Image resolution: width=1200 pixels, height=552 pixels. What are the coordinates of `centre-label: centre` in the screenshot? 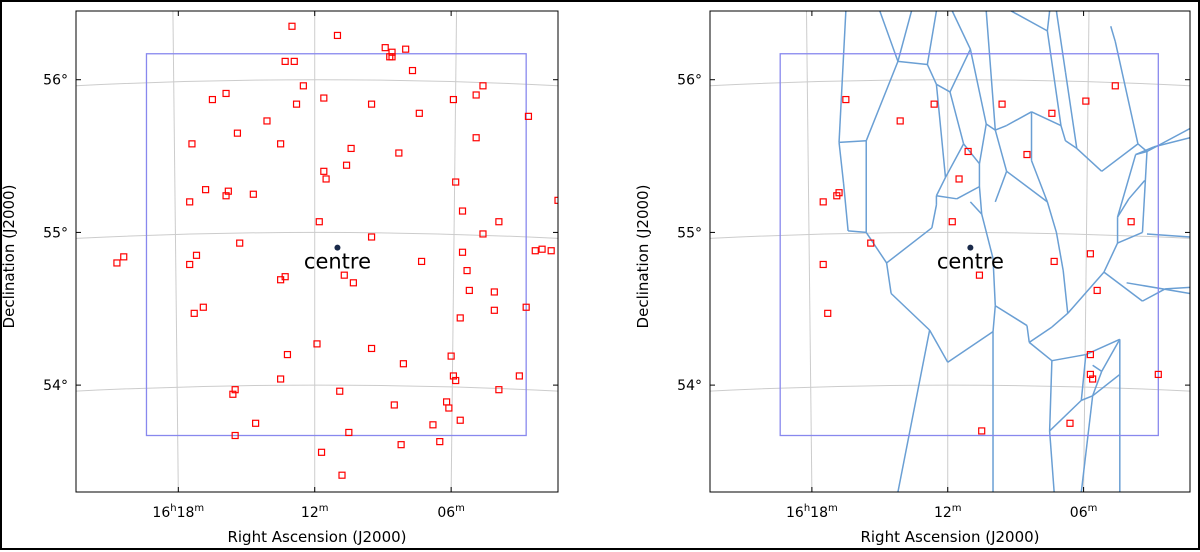 It's located at (337, 262).